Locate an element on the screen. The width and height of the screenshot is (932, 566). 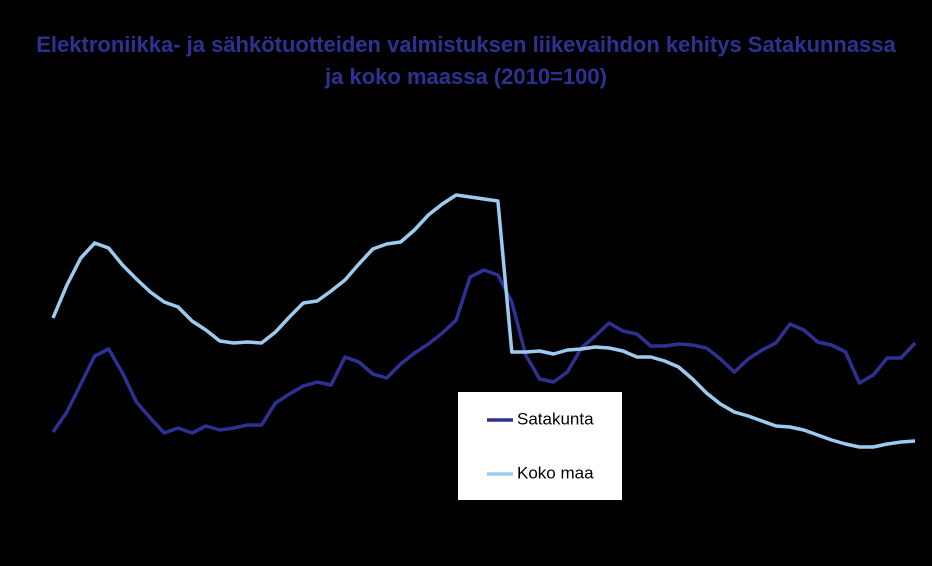
legend: Satakunta Koko maa is located at coordinates (540, 446).